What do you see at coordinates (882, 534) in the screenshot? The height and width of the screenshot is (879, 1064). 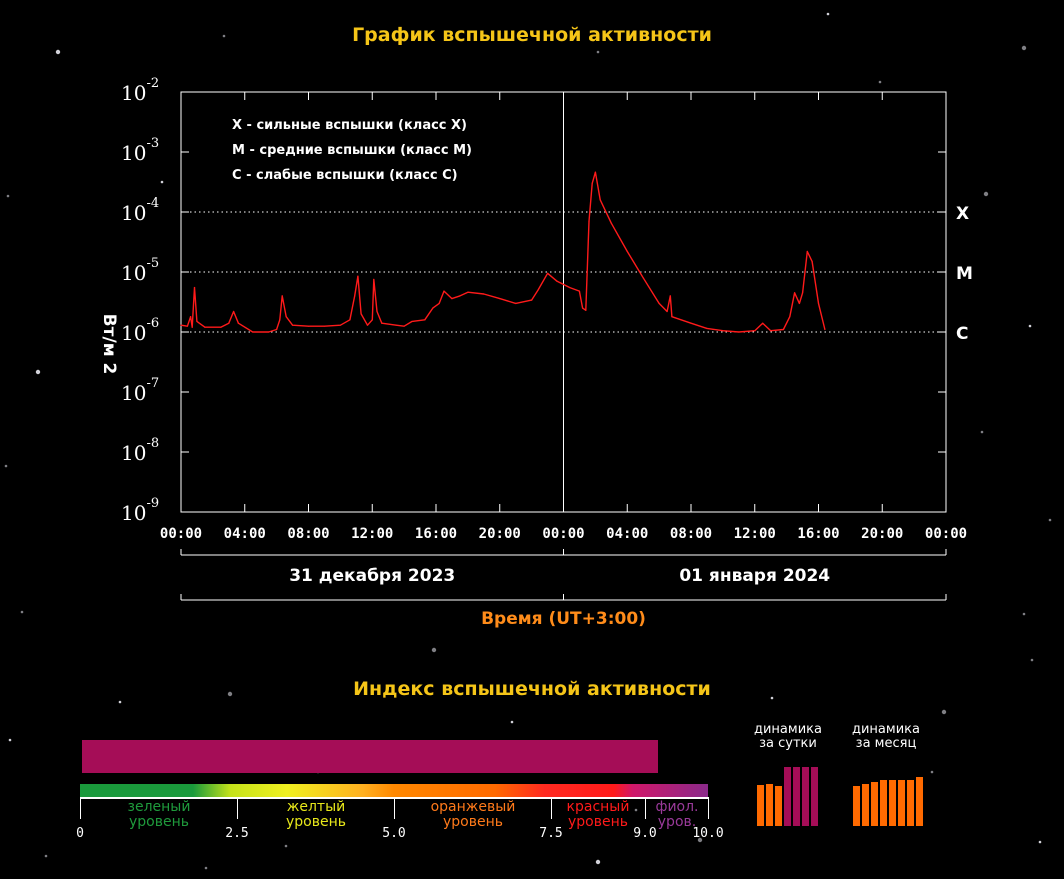 I see `x-tick-label: 20:00` at bounding box center [882, 534].